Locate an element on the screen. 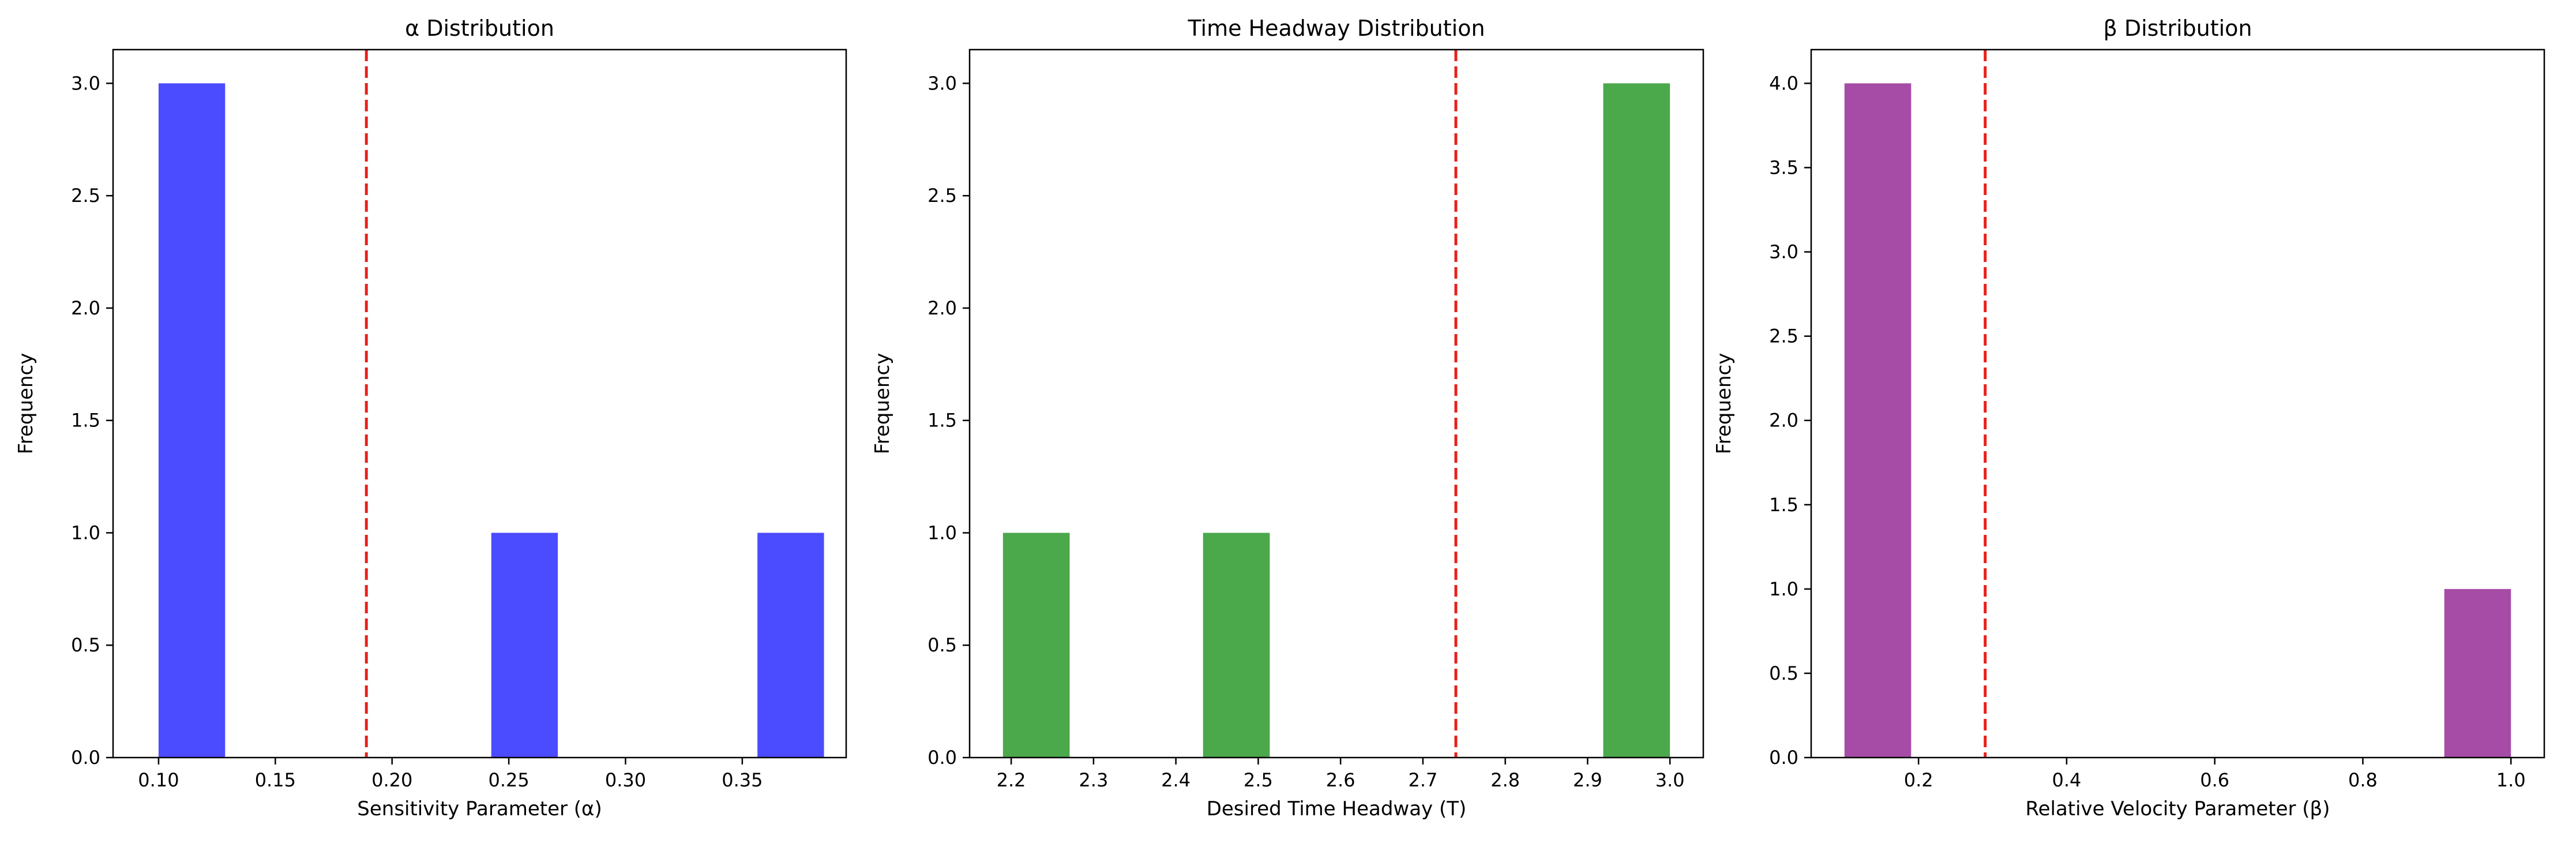  x-tick-label: 0.6 is located at coordinates (2214, 780).